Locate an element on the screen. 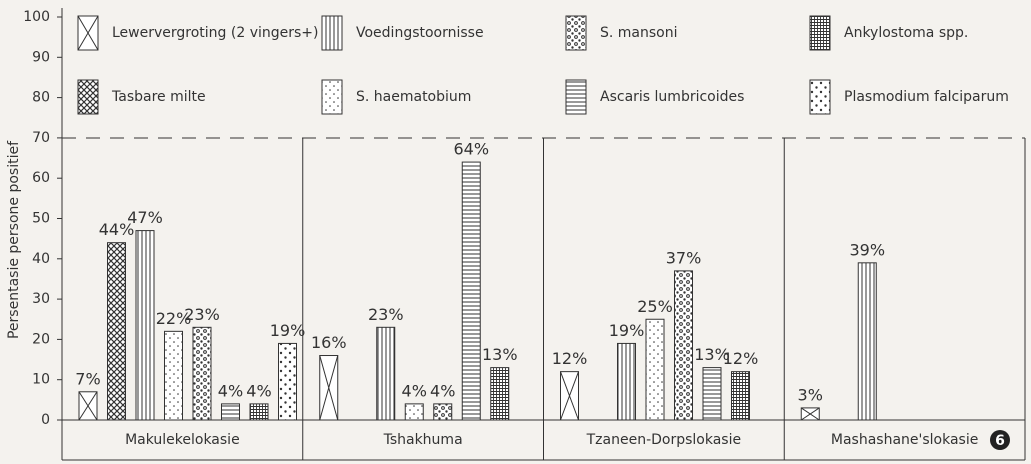 Image resolution: width=1031 pixels, height=464 pixels. value-label: 44% is located at coordinates (117, 229).